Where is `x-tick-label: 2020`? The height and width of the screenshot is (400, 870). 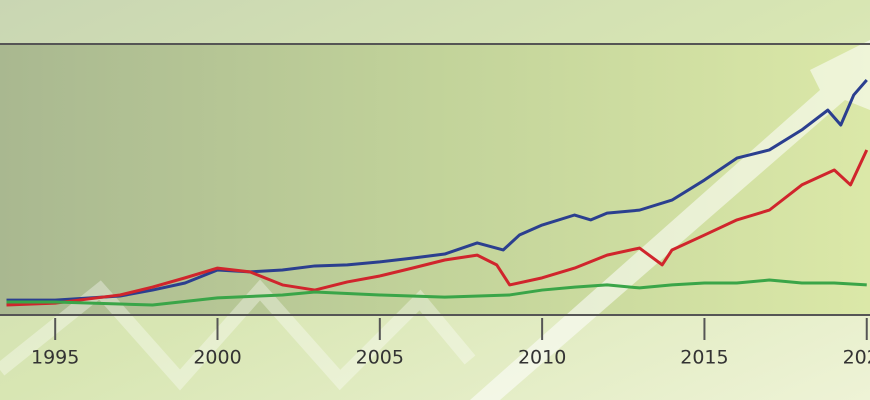 x-tick-label: 2020 is located at coordinates (856, 358).